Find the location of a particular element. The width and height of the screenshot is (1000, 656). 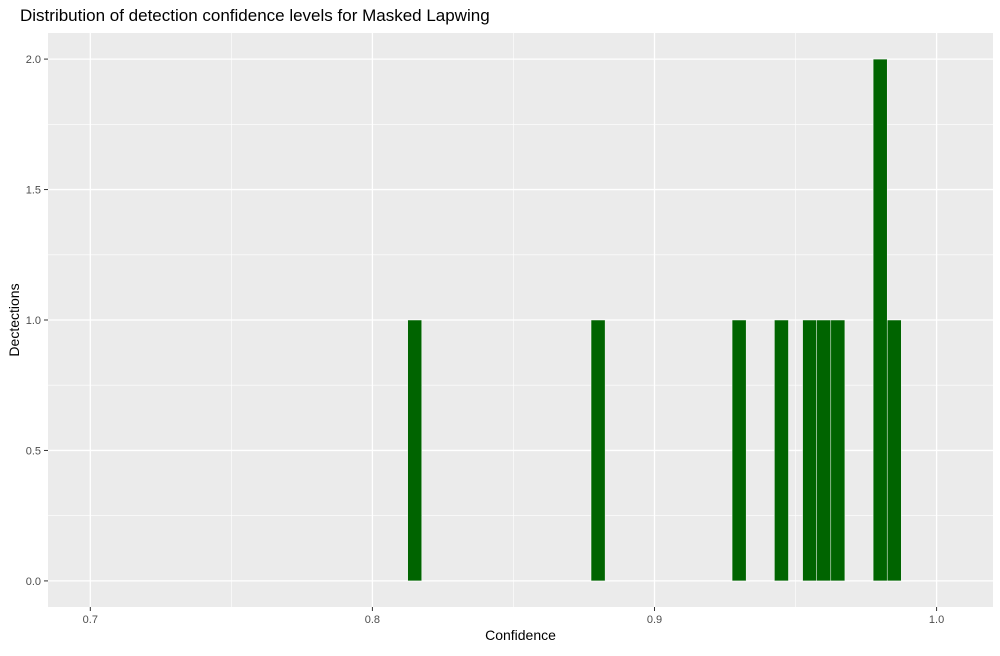

y-tick-label: 0.5 is located at coordinates (33, 451).